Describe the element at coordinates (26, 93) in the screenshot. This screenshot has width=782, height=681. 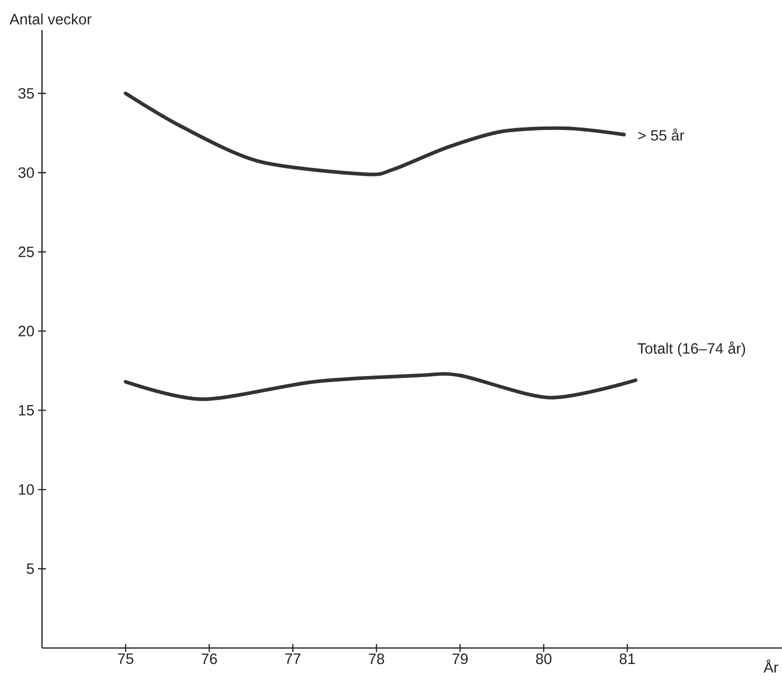
I see `y-tick-label: 35` at that location.